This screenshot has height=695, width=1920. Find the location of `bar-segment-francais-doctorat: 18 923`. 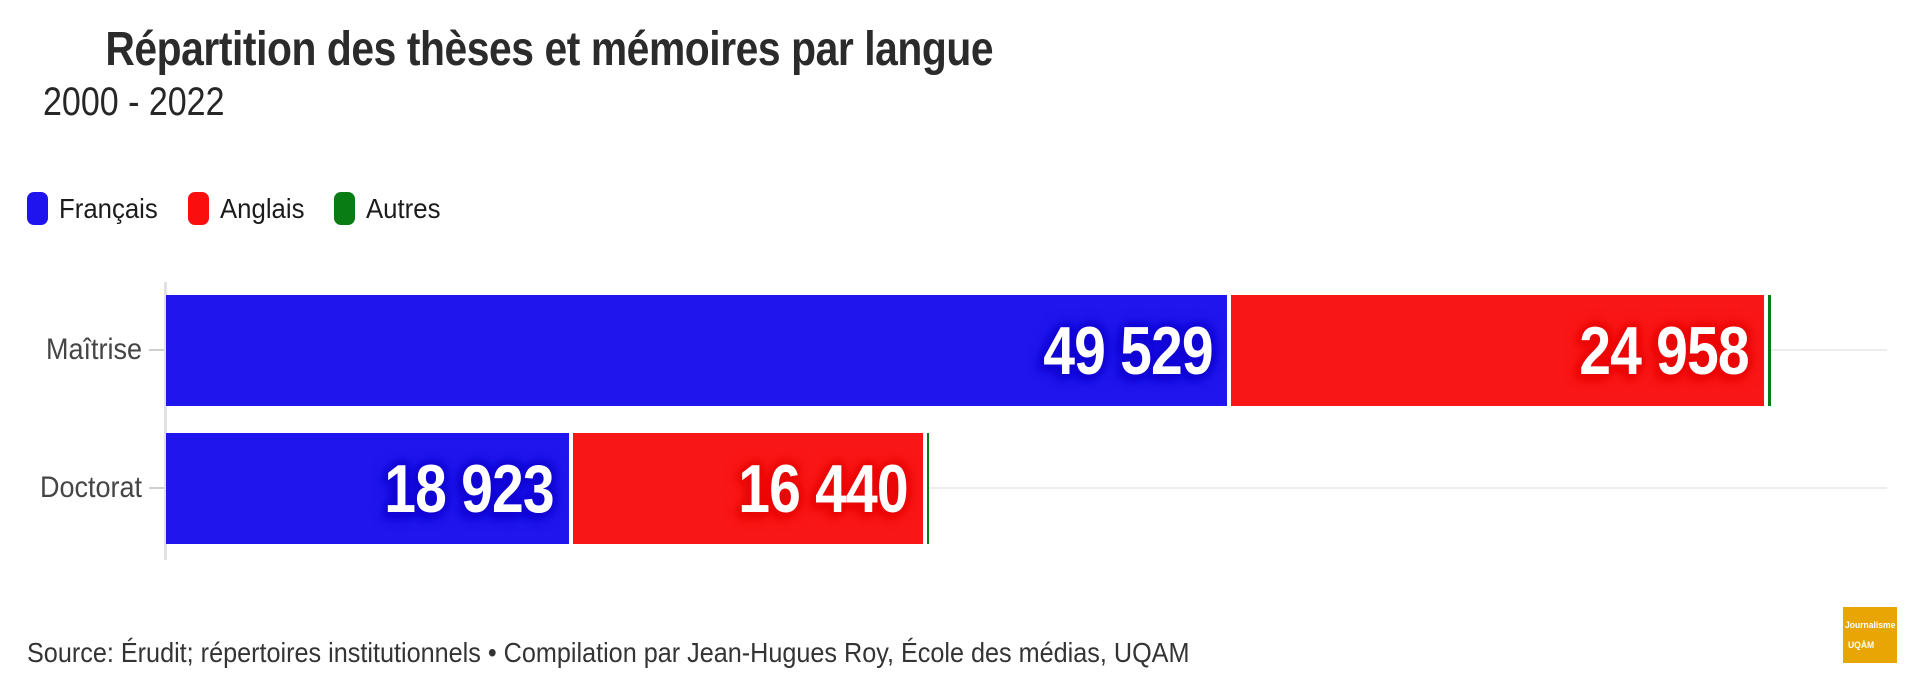

bar-segment-francais-doctorat: 18 923 is located at coordinates (370, 488).